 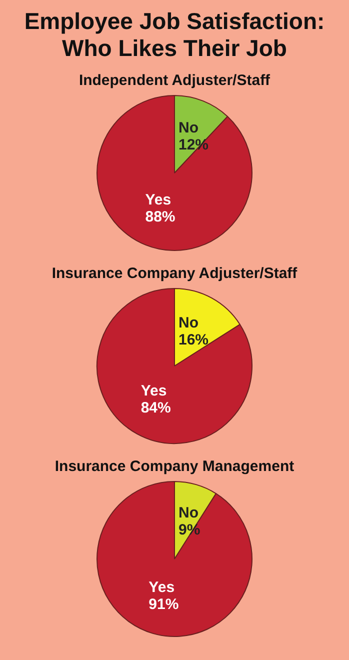 I want to click on data-label: 16%, so click(x=193, y=340).